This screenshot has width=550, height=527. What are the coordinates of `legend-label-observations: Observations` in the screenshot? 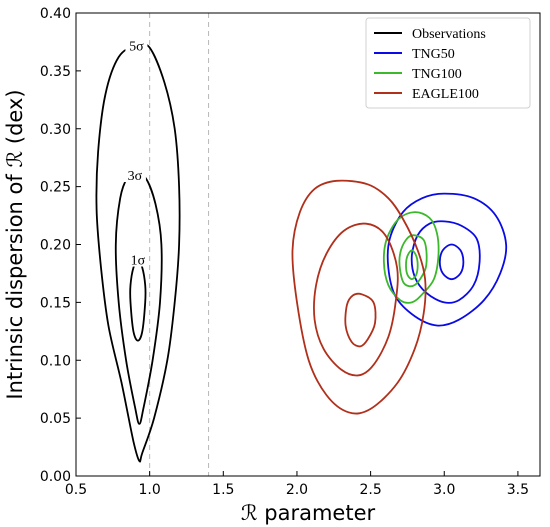 It's located at (449, 34).